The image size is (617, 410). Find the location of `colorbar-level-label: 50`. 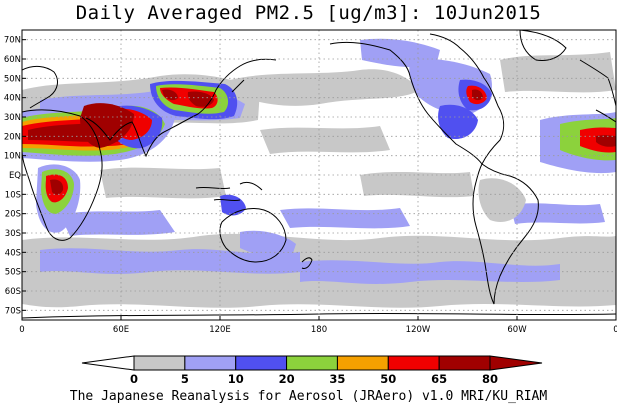

colorbar-level-label: 50 is located at coordinates (388, 379).